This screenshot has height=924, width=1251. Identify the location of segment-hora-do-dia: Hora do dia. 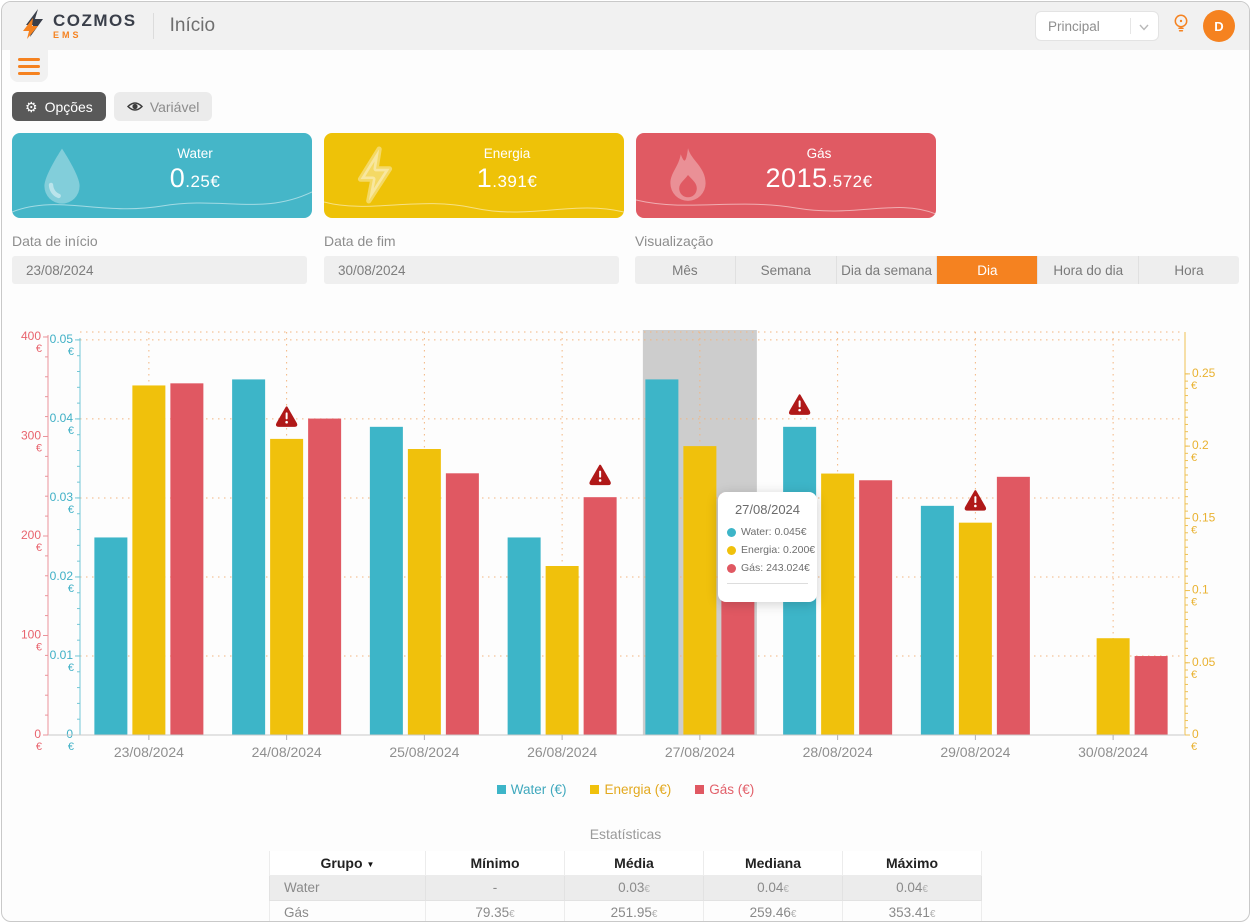
(1087, 270).